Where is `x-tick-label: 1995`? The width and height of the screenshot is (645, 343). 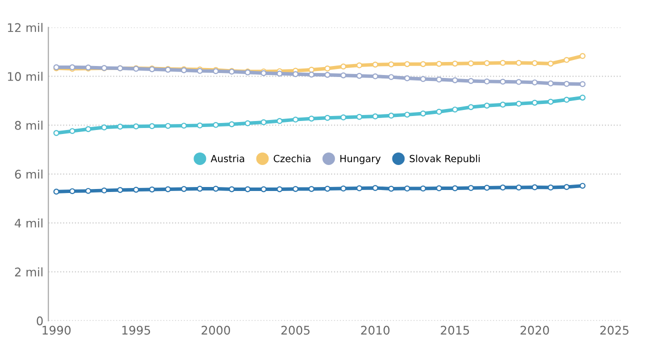 x-tick-label: 1995 is located at coordinates (136, 330).